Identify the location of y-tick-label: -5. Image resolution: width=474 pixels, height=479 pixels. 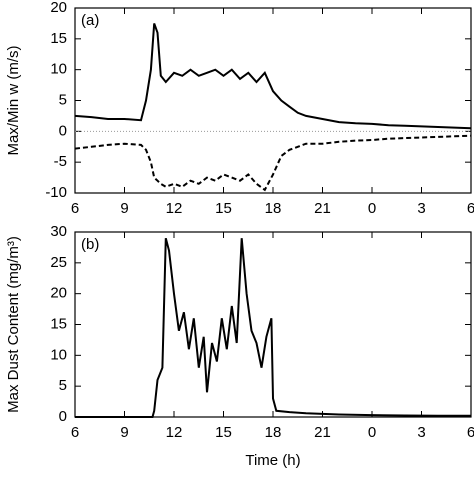
(60, 161).